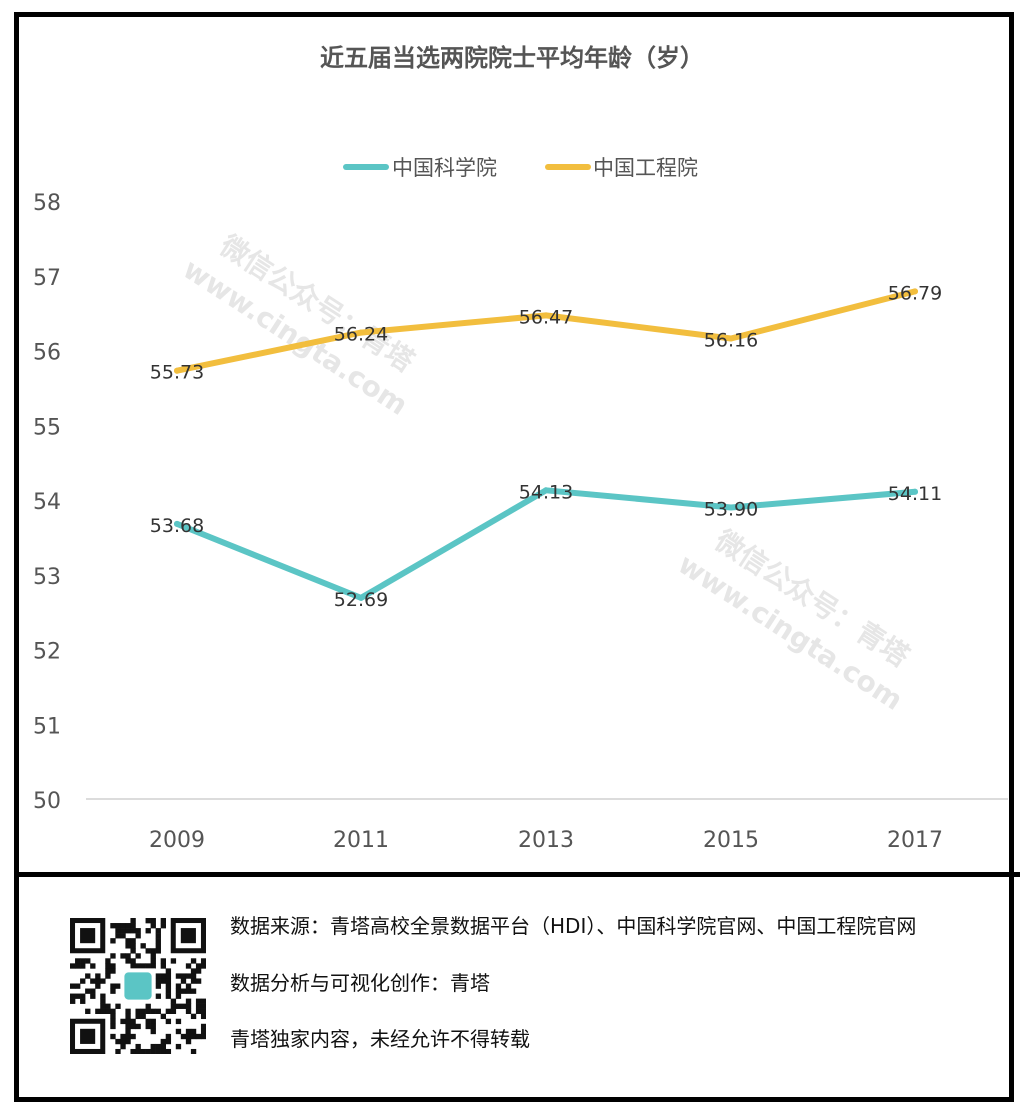 The image size is (1030, 1114). Describe the element at coordinates (573, 926) in the screenshot. I see `footer-source: 数据来源：青塔高校全景数据平台（HDI）、中国科学院官网、中国工程院官网` at that location.